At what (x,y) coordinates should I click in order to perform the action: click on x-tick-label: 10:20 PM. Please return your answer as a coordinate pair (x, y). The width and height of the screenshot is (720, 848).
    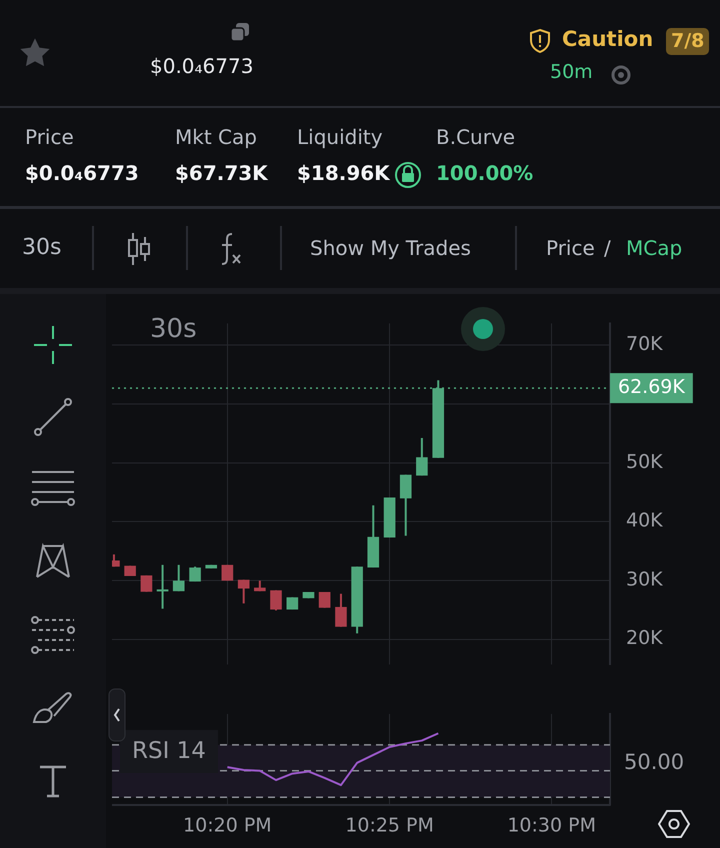
    Looking at the image, I should click on (227, 825).